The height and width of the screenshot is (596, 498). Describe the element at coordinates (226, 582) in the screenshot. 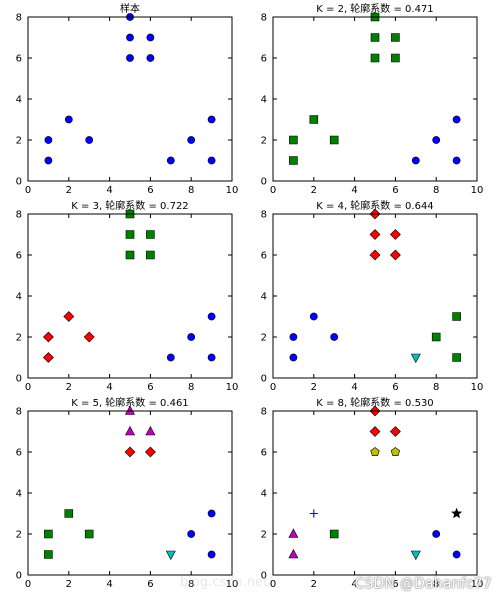

I see `url-watermark: blog.csdn.net/` at that location.